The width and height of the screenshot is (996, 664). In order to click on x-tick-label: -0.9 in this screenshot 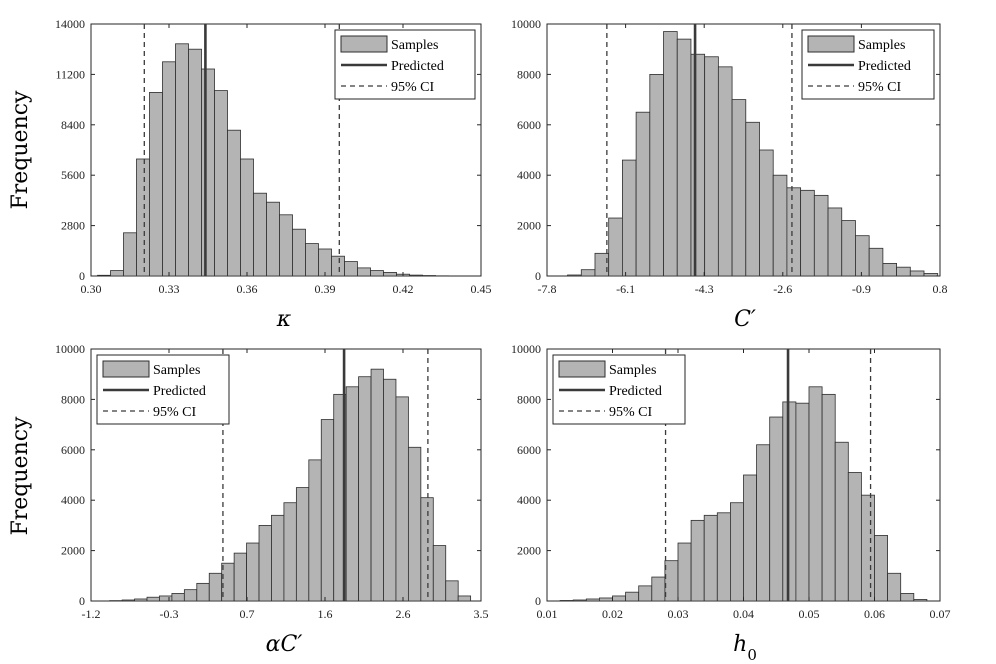, I will do `click(861, 289)`.